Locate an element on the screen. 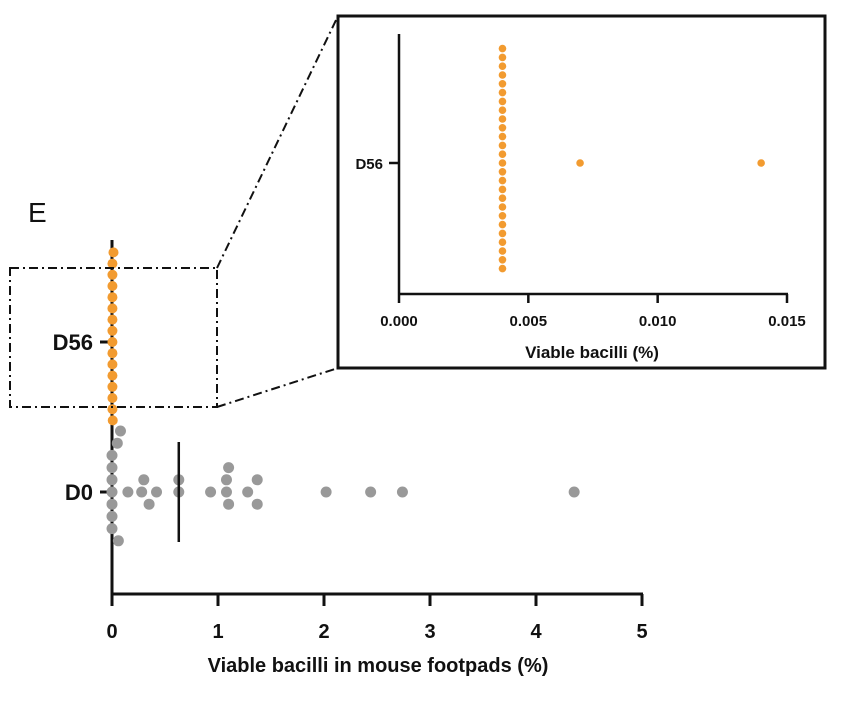 The image size is (848, 708). inset-category-label-d56: D56 is located at coordinates (369, 164).